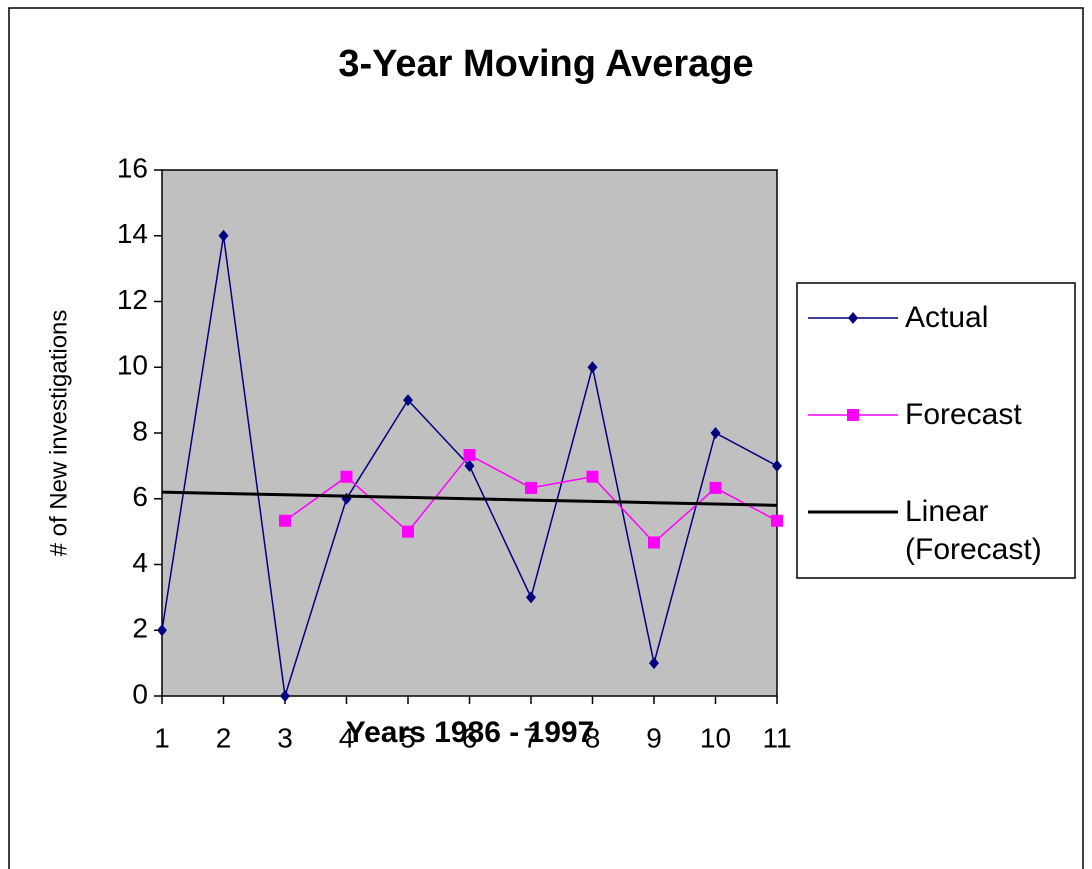  Describe the element at coordinates (545, 64) in the screenshot. I see `chart-title: 3-Year Moving Average` at that location.